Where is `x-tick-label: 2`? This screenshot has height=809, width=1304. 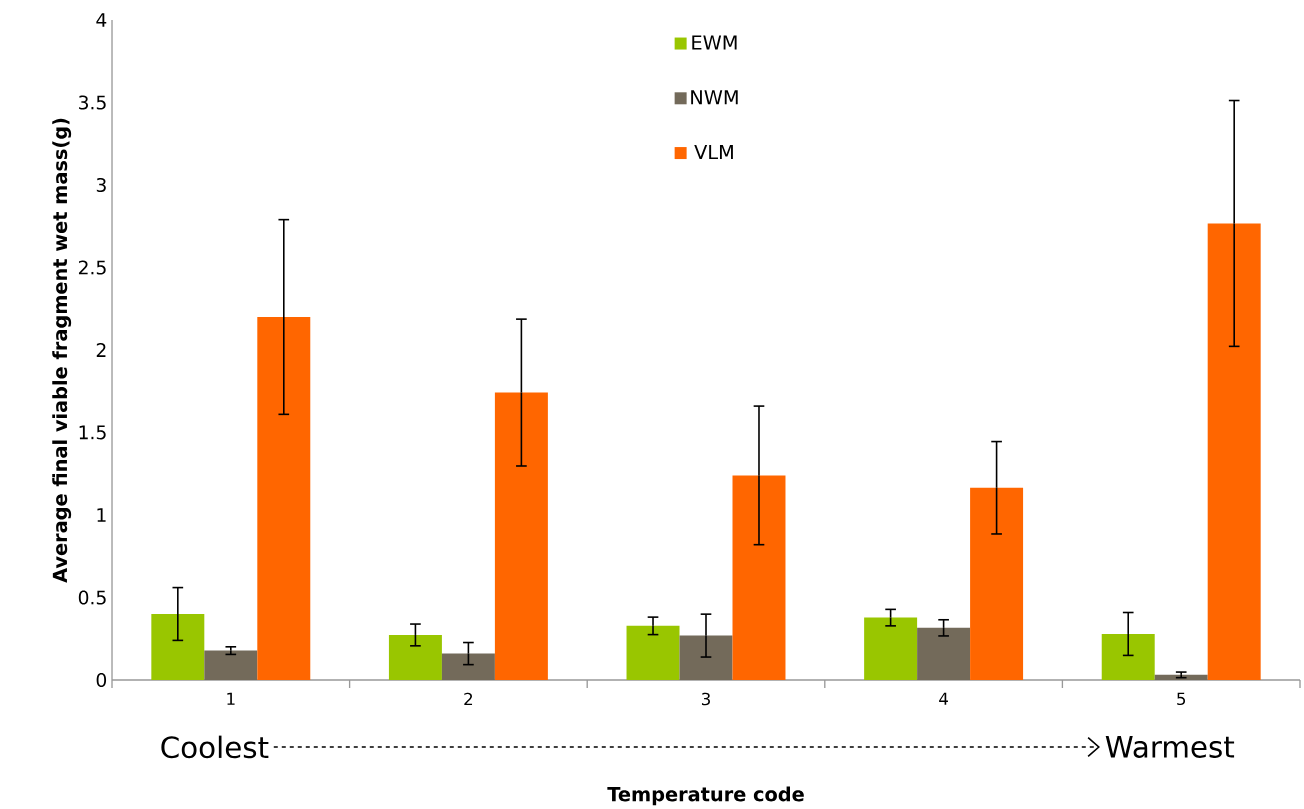 x-tick-label: 2 is located at coordinates (468, 699).